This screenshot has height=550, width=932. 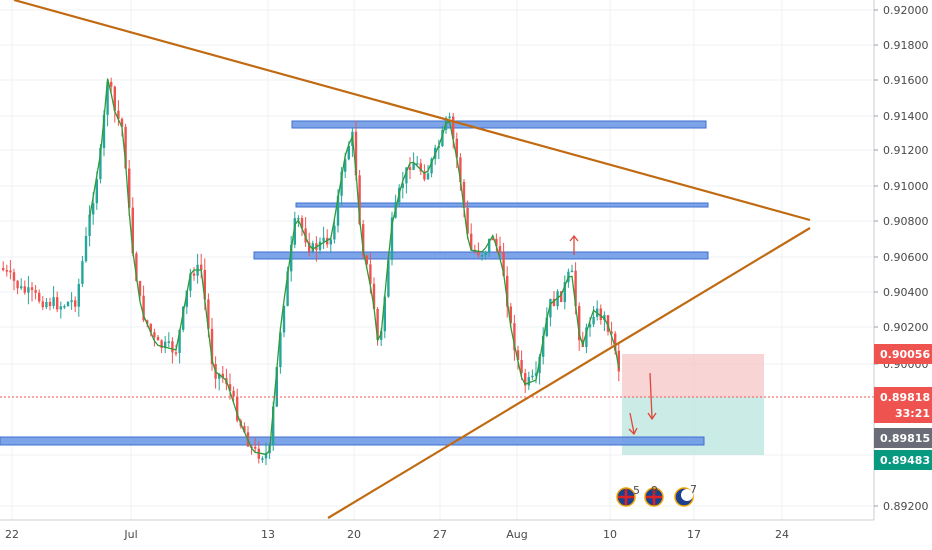 What do you see at coordinates (654, 490) in the screenshot?
I see `event-badge-count: 9` at bounding box center [654, 490].